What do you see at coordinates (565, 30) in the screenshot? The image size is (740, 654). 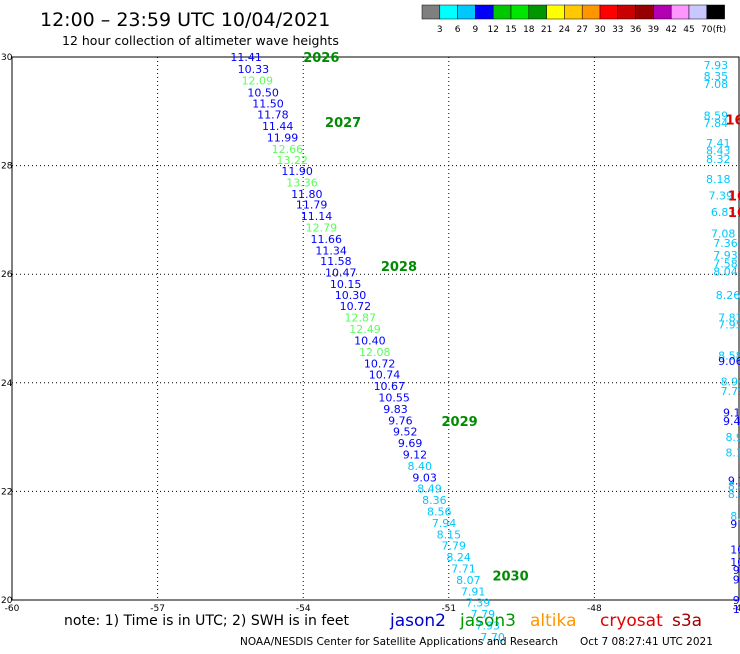 I see `colorbar-tick-label: 24` at bounding box center [565, 30].